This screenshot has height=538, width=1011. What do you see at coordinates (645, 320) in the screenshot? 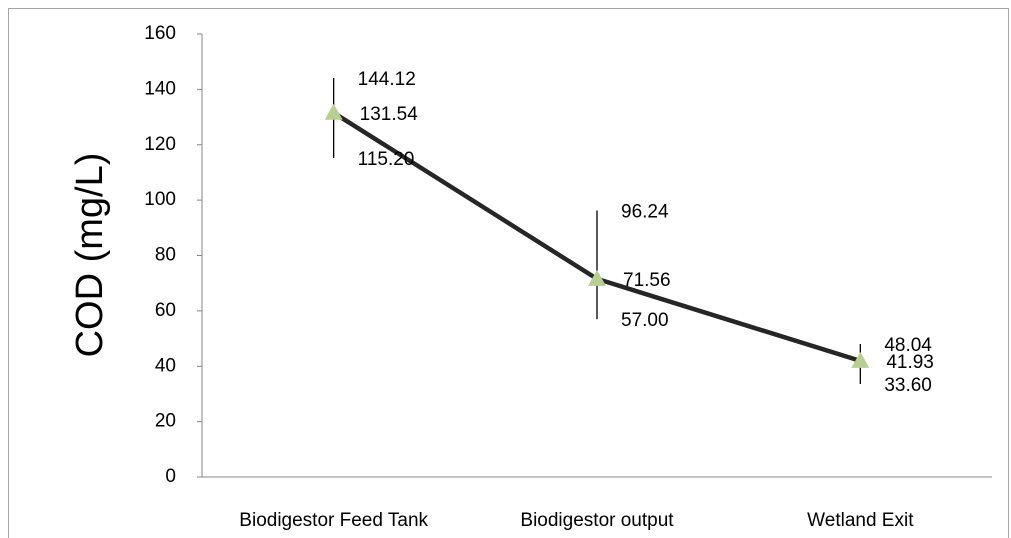
I see `data-label: 57.00` at bounding box center [645, 320].